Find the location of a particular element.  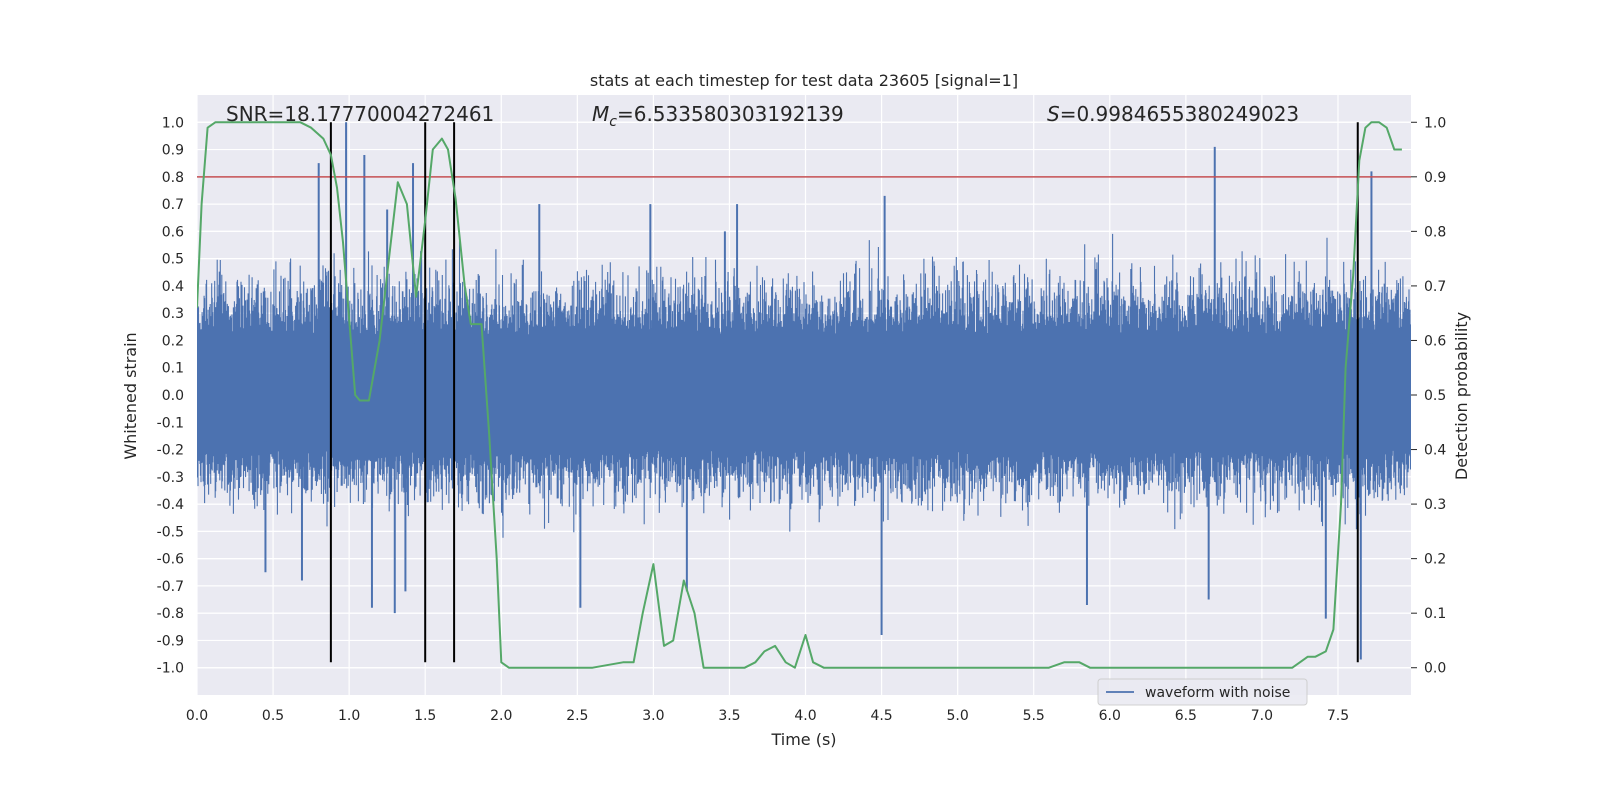

x-tick-label: 0.5 is located at coordinates (273, 716).